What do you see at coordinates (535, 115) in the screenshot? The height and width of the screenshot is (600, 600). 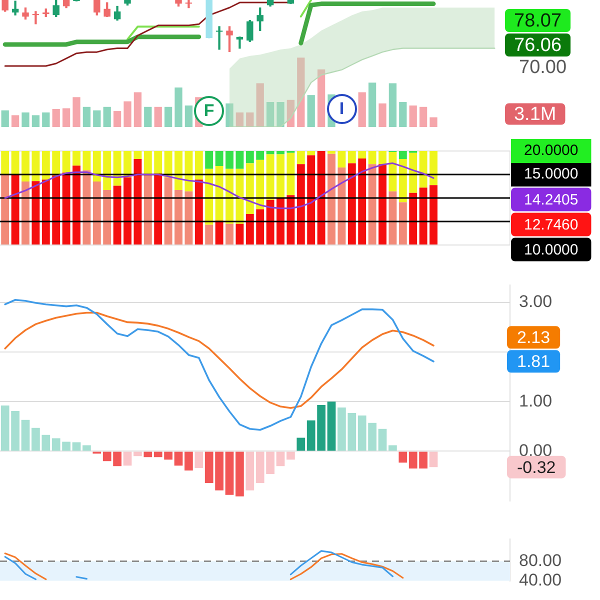 I see `text: 3.1M` at bounding box center [535, 115].